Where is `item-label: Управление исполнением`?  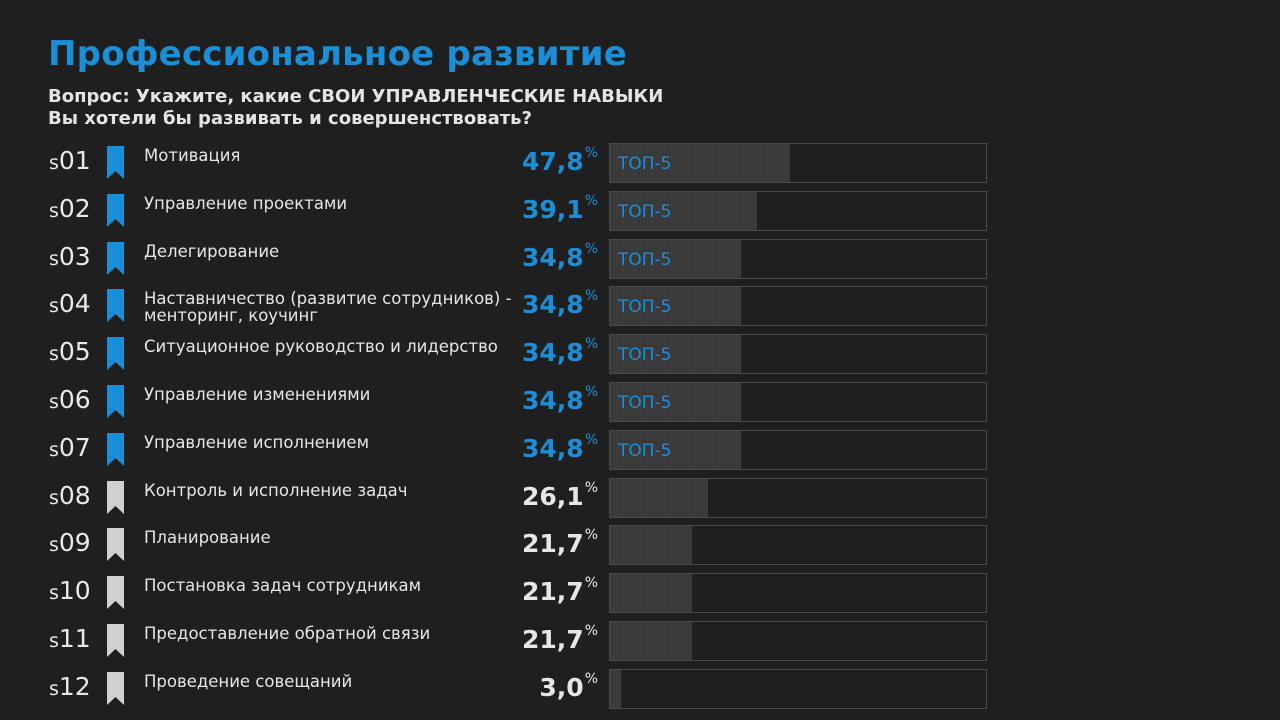
item-label: Управление исполнением is located at coordinates (257, 442).